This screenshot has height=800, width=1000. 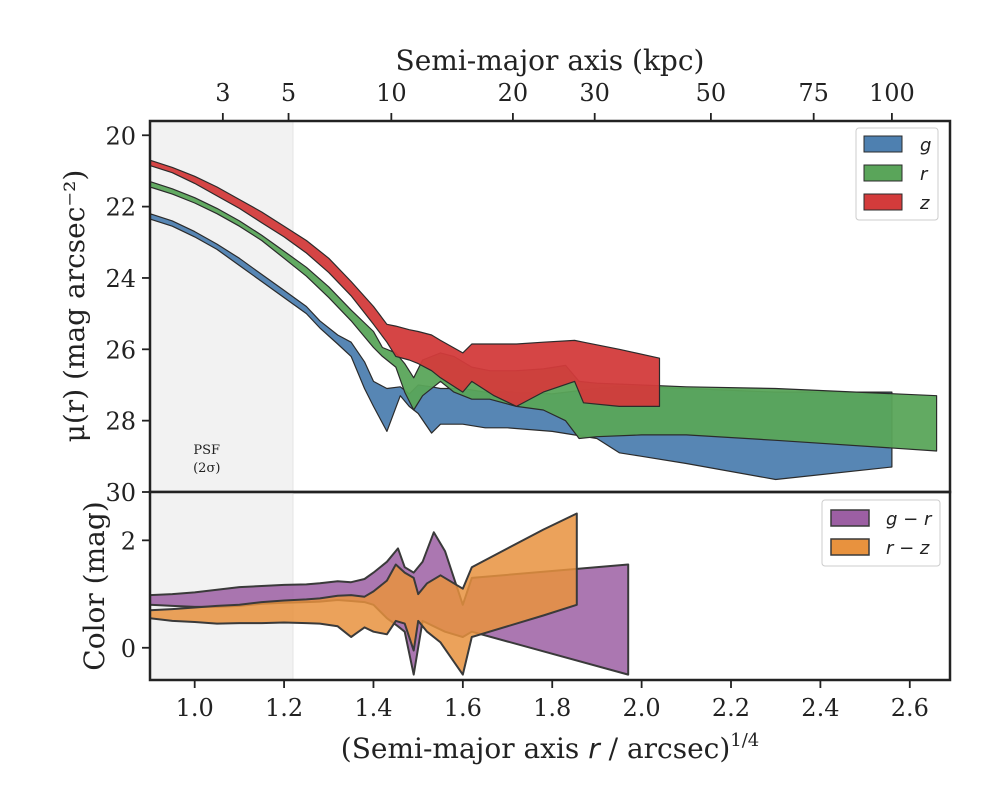 I want to click on color-y-tick-label-0: 0, so click(x=128, y=649).